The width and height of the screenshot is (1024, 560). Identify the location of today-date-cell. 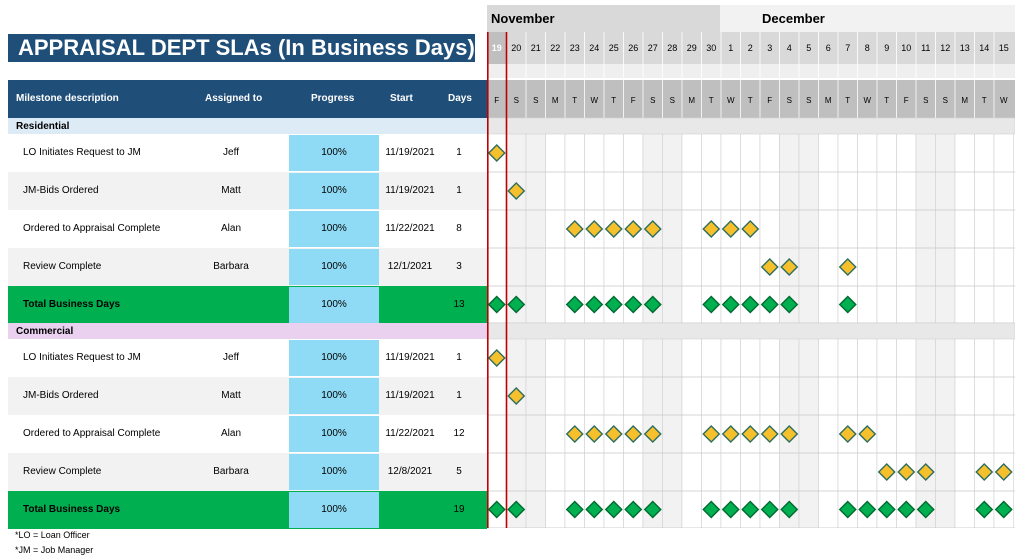
(497, 48).